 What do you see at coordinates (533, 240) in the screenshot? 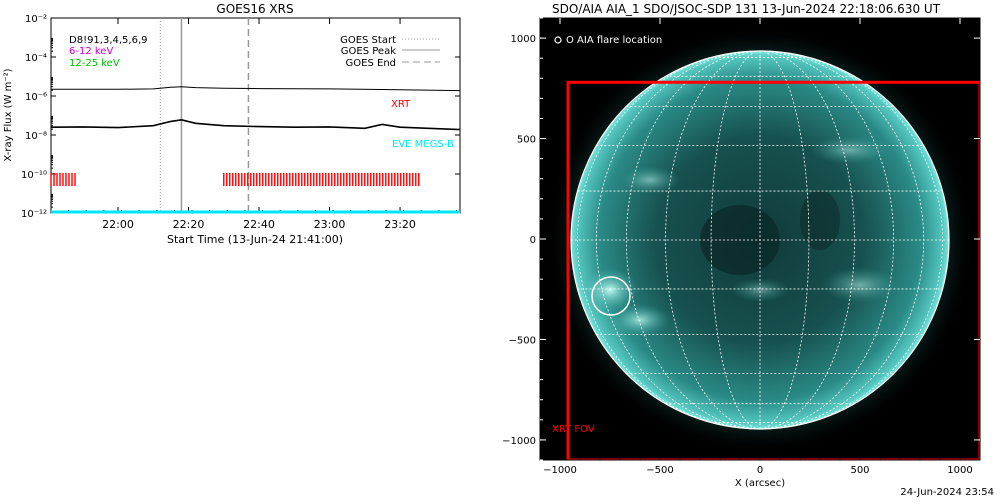
I see `aia-y-tick-label: 0` at bounding box center [533, 240].